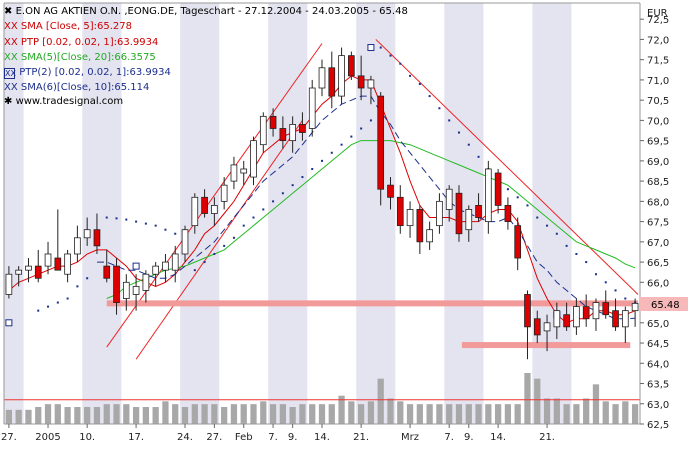 The width and height of the screenshot is (688, 452). What do you see at coordinates (87, 72) in the screenshot?
I see `legend-ptp2: XX PTP(2) [0.02, 0.02, 1]:63.9934` at bounding box center [87, 72].